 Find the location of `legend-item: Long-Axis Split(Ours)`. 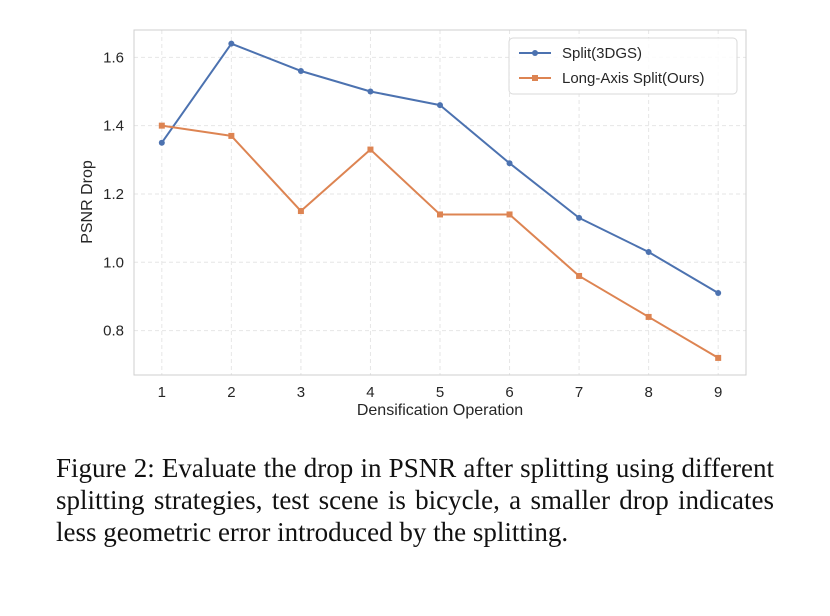

legend-item: Long-Axis Split(Ours) is located at coordinates (612, 78).